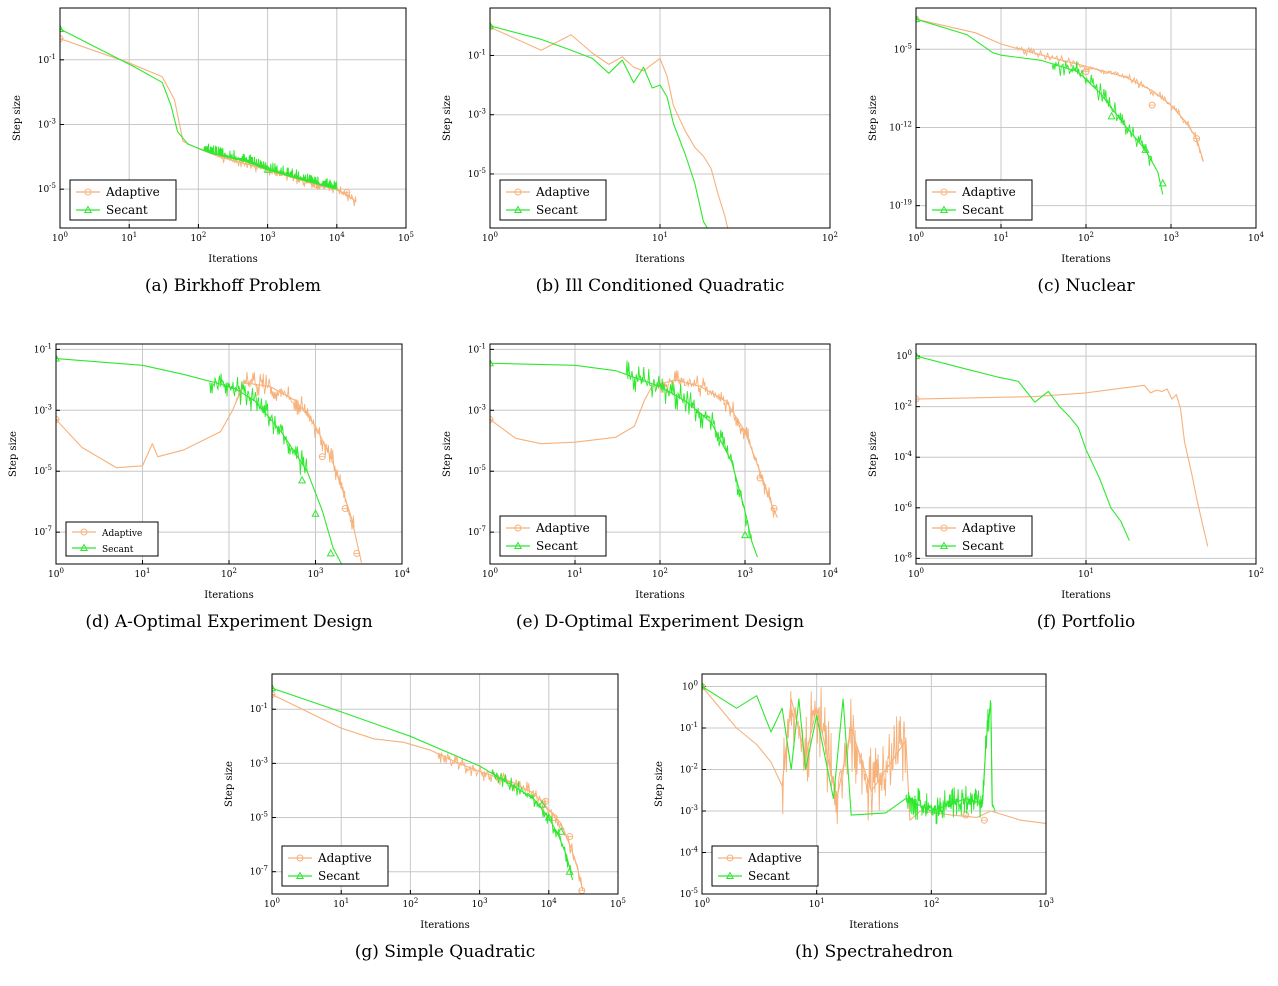  Describe the element at coordinates (1086, 286) in the screenshot. I see `subfigure-caption: (c) Nuclear` at that location.